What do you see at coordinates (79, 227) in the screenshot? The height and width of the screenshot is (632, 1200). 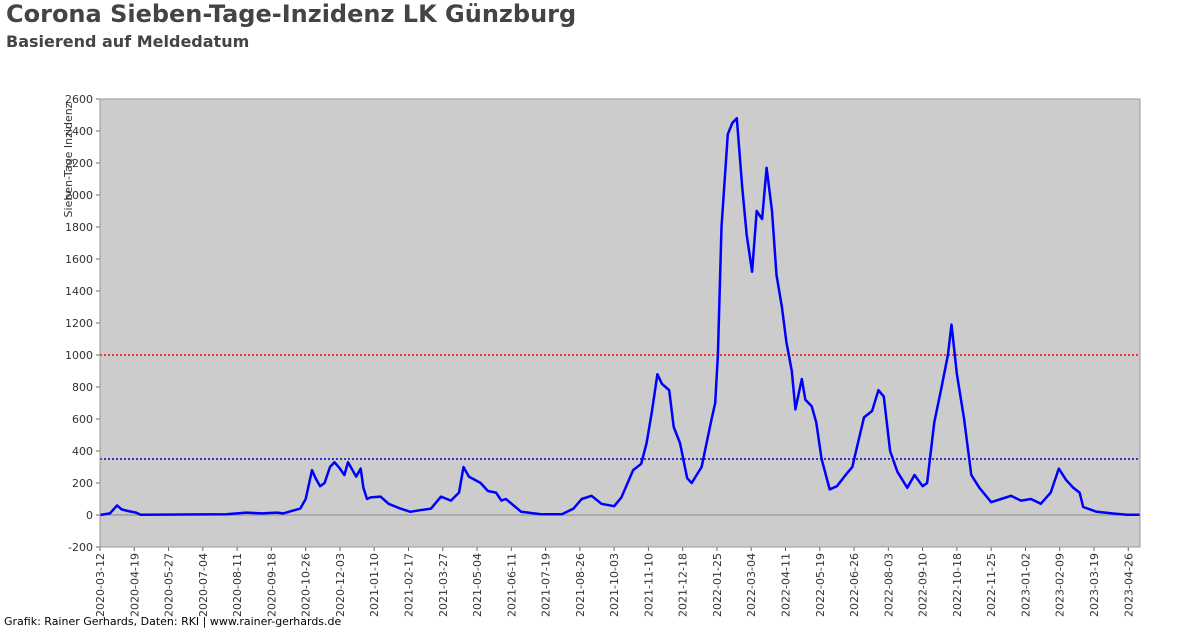 I see `y-tick-label: 1800` at bounding box center [79, 227].